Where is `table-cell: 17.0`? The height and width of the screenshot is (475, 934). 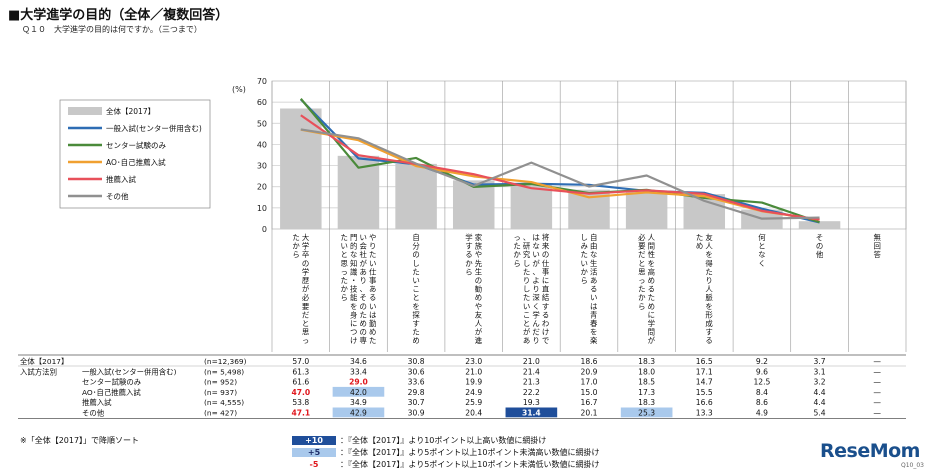
table-cell: 17.0 is located at coordinates (589, 382).